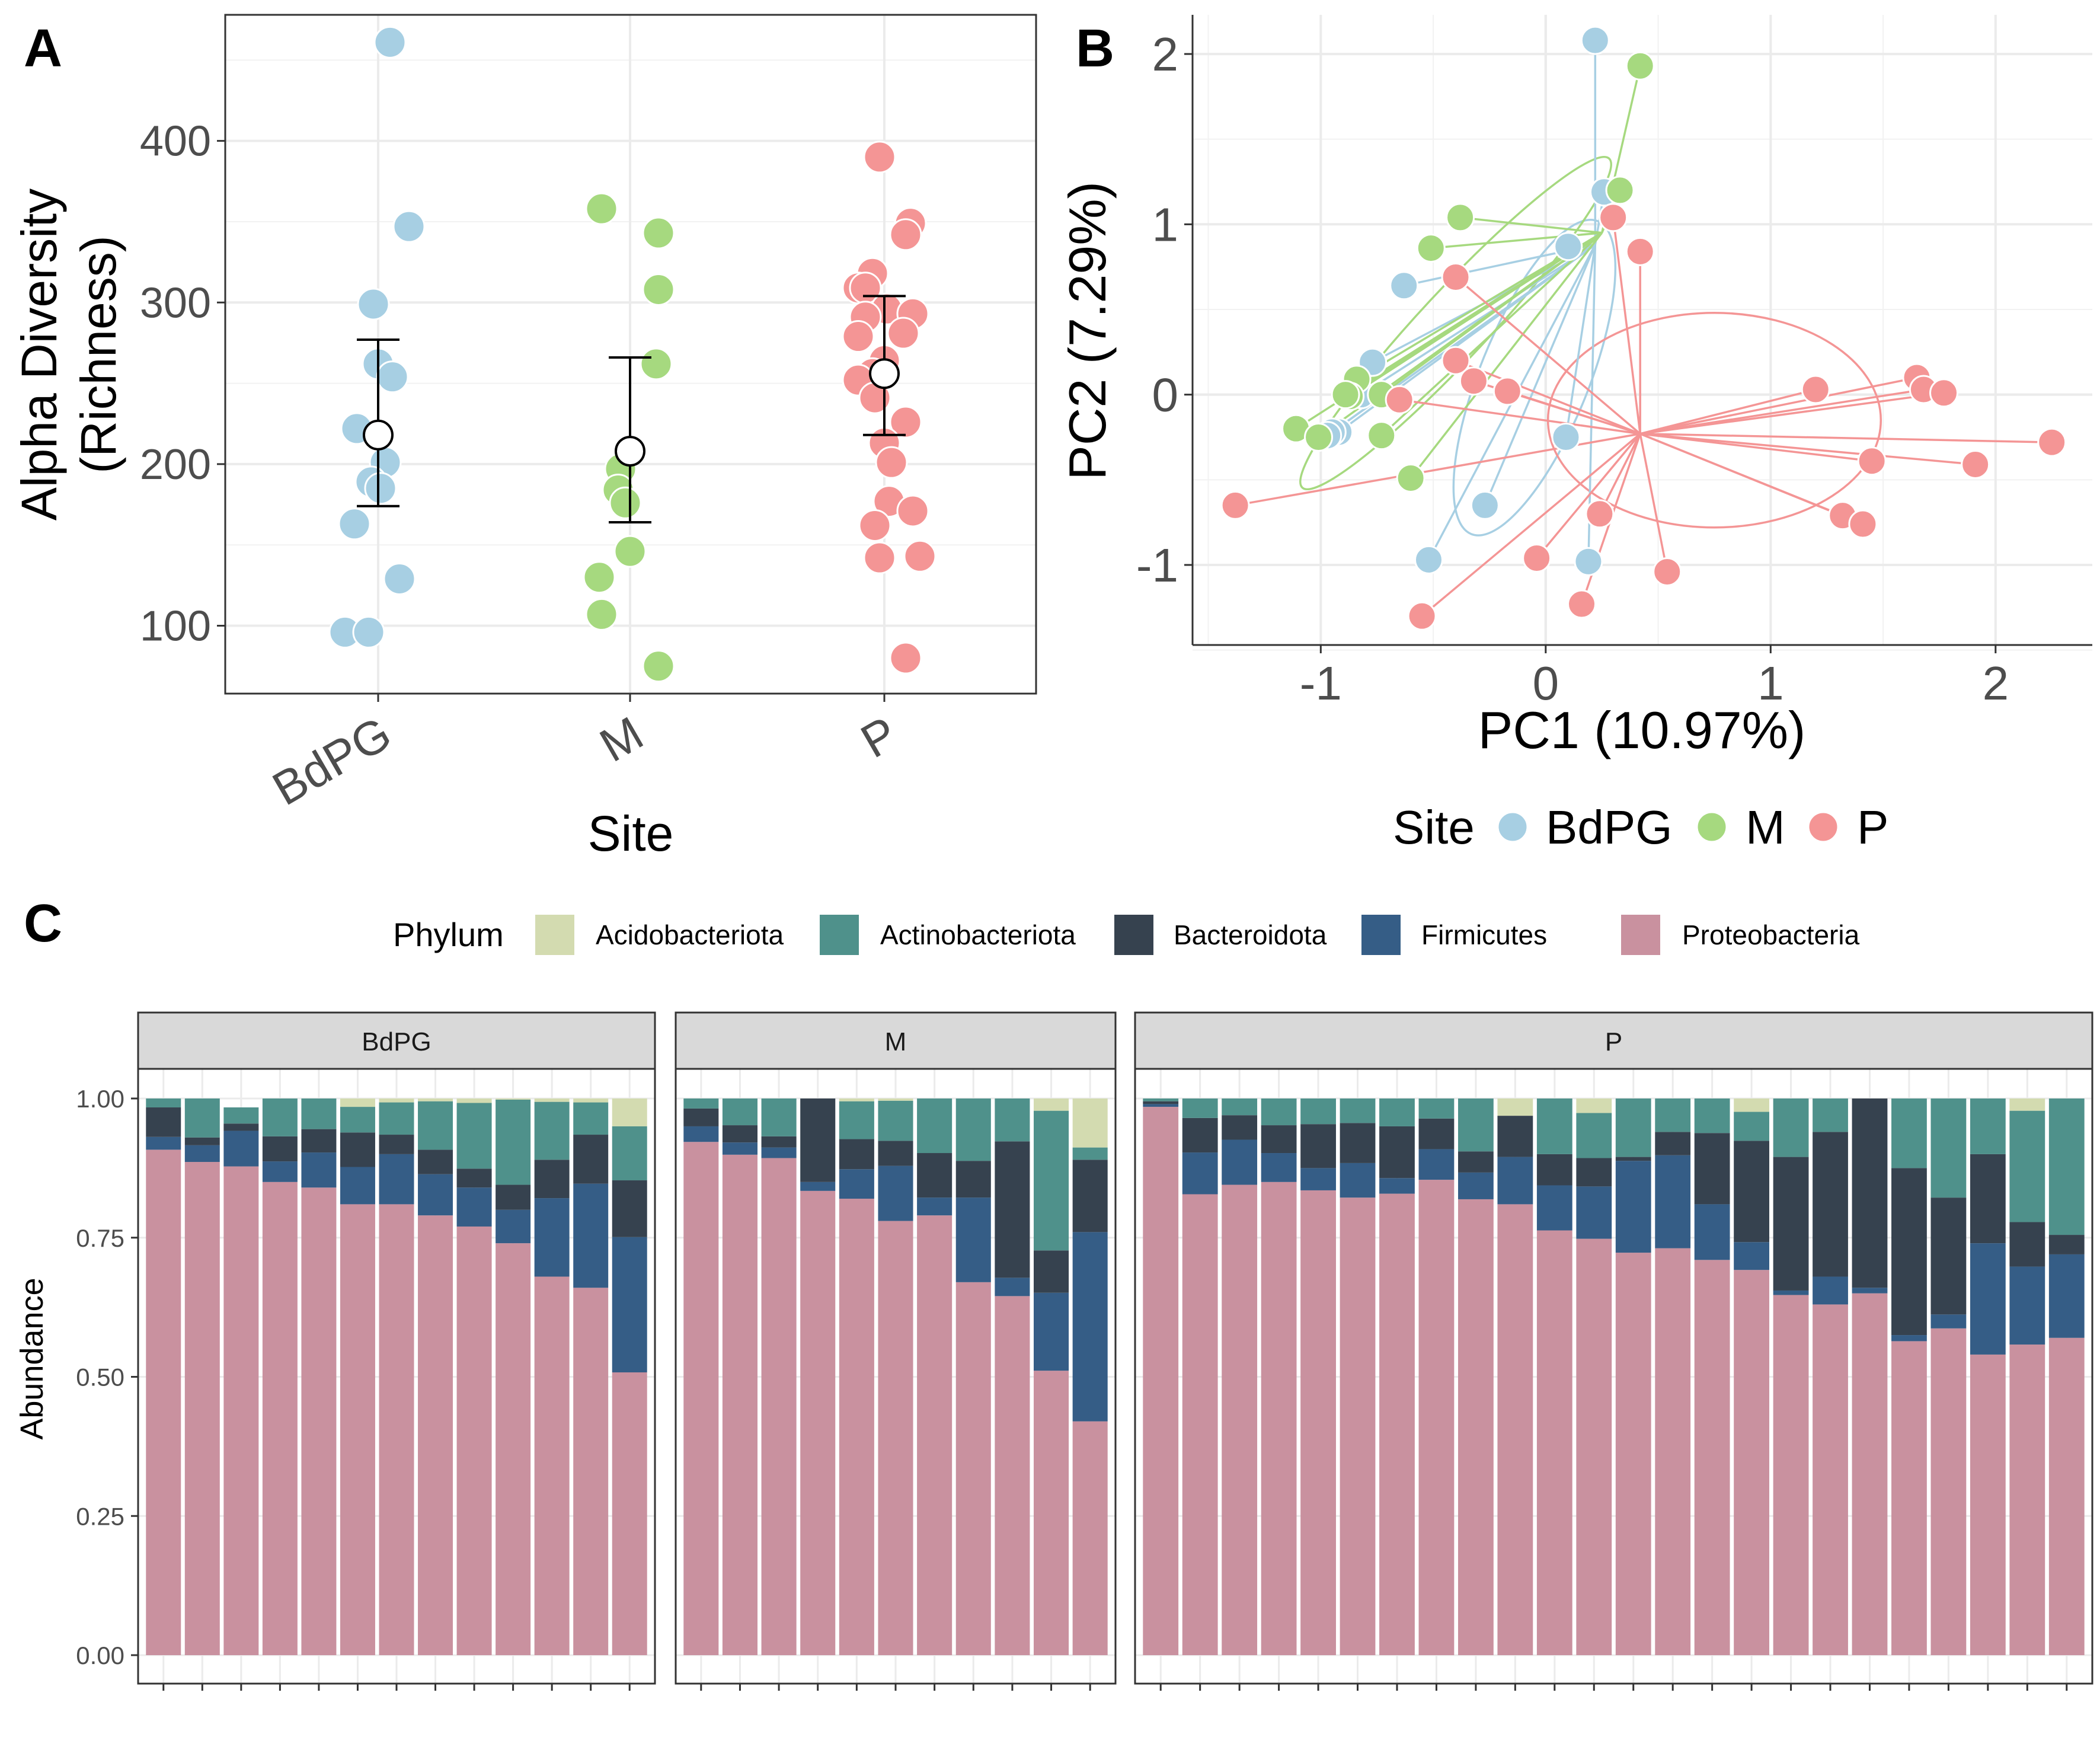 The image size is (2100, 1750). I want to click on y-axis-title-line: Alpha Diversity, so click(39, 355).